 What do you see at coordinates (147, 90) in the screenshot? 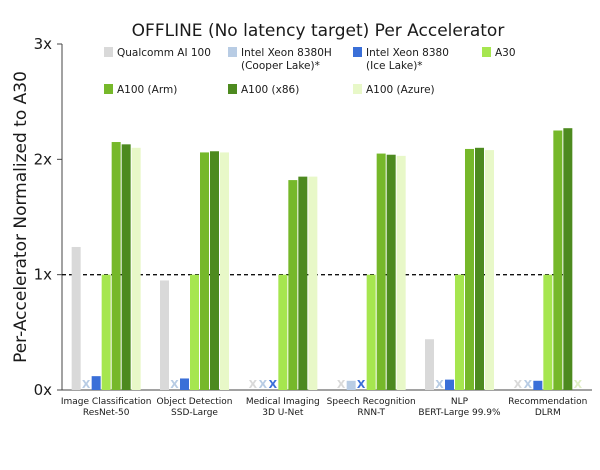
I see `legend-label: A100 (Arm)` at bounding box center [147, 90].